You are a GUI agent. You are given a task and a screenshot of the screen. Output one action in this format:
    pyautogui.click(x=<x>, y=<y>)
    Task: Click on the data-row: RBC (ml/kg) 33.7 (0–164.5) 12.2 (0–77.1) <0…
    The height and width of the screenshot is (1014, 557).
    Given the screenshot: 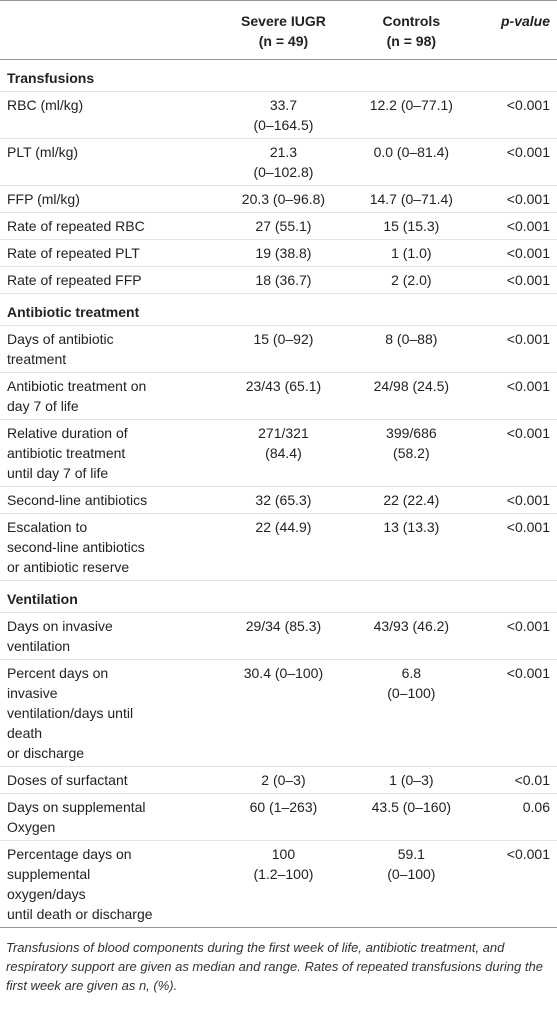 What is the action you would take?
    pyautogui.click(x=278, y=115)
    